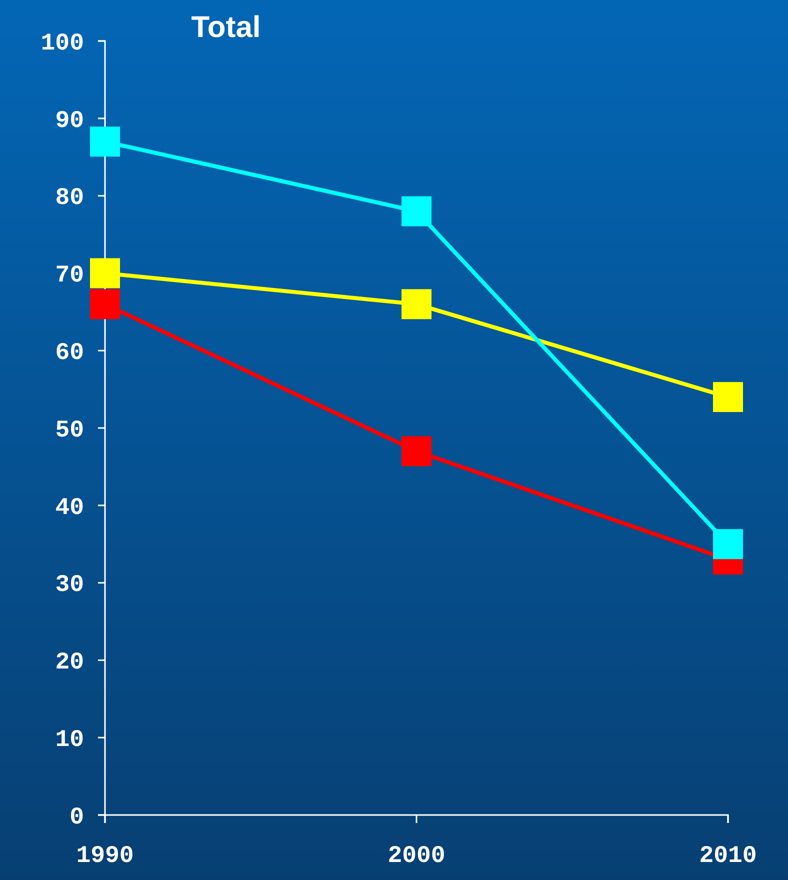 The height and width of the screenshot is (880, 788). I want to click on y-tick-label: 70, so click(69, 276).